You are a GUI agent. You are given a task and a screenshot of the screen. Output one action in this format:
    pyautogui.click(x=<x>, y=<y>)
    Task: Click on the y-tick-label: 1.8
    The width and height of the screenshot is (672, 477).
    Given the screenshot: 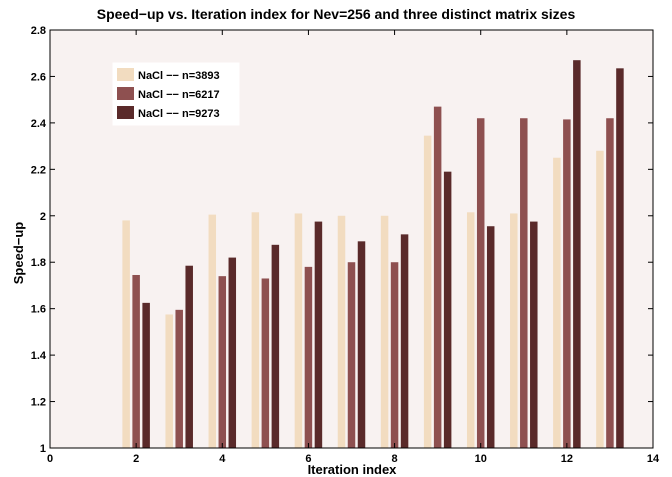 What is the action you would take?
    pyautogui.click(x=38, y=263)
    